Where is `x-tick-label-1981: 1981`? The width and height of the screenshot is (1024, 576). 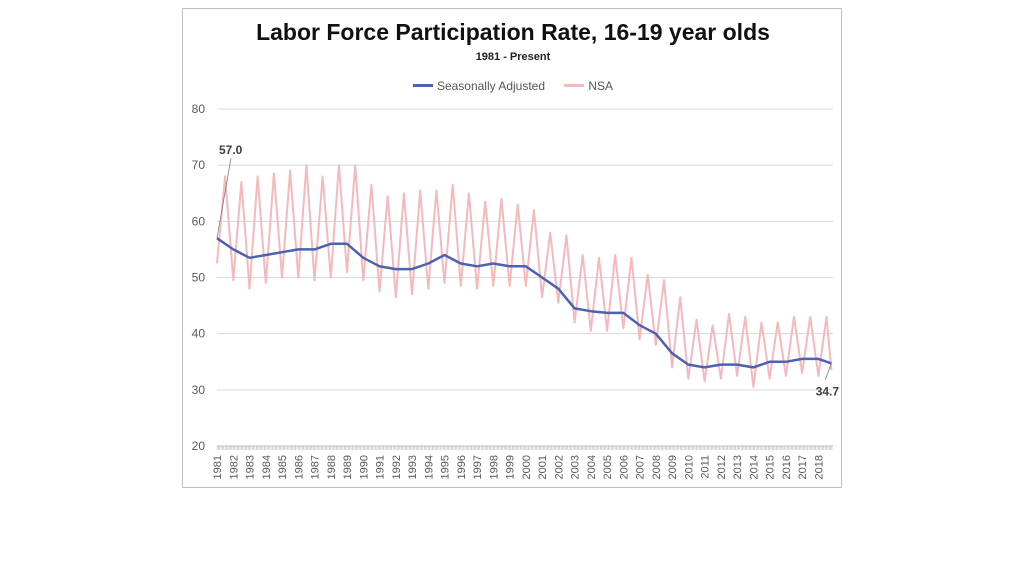
x-tick-label-1981: 1981 is located at coordinates (218, 467).